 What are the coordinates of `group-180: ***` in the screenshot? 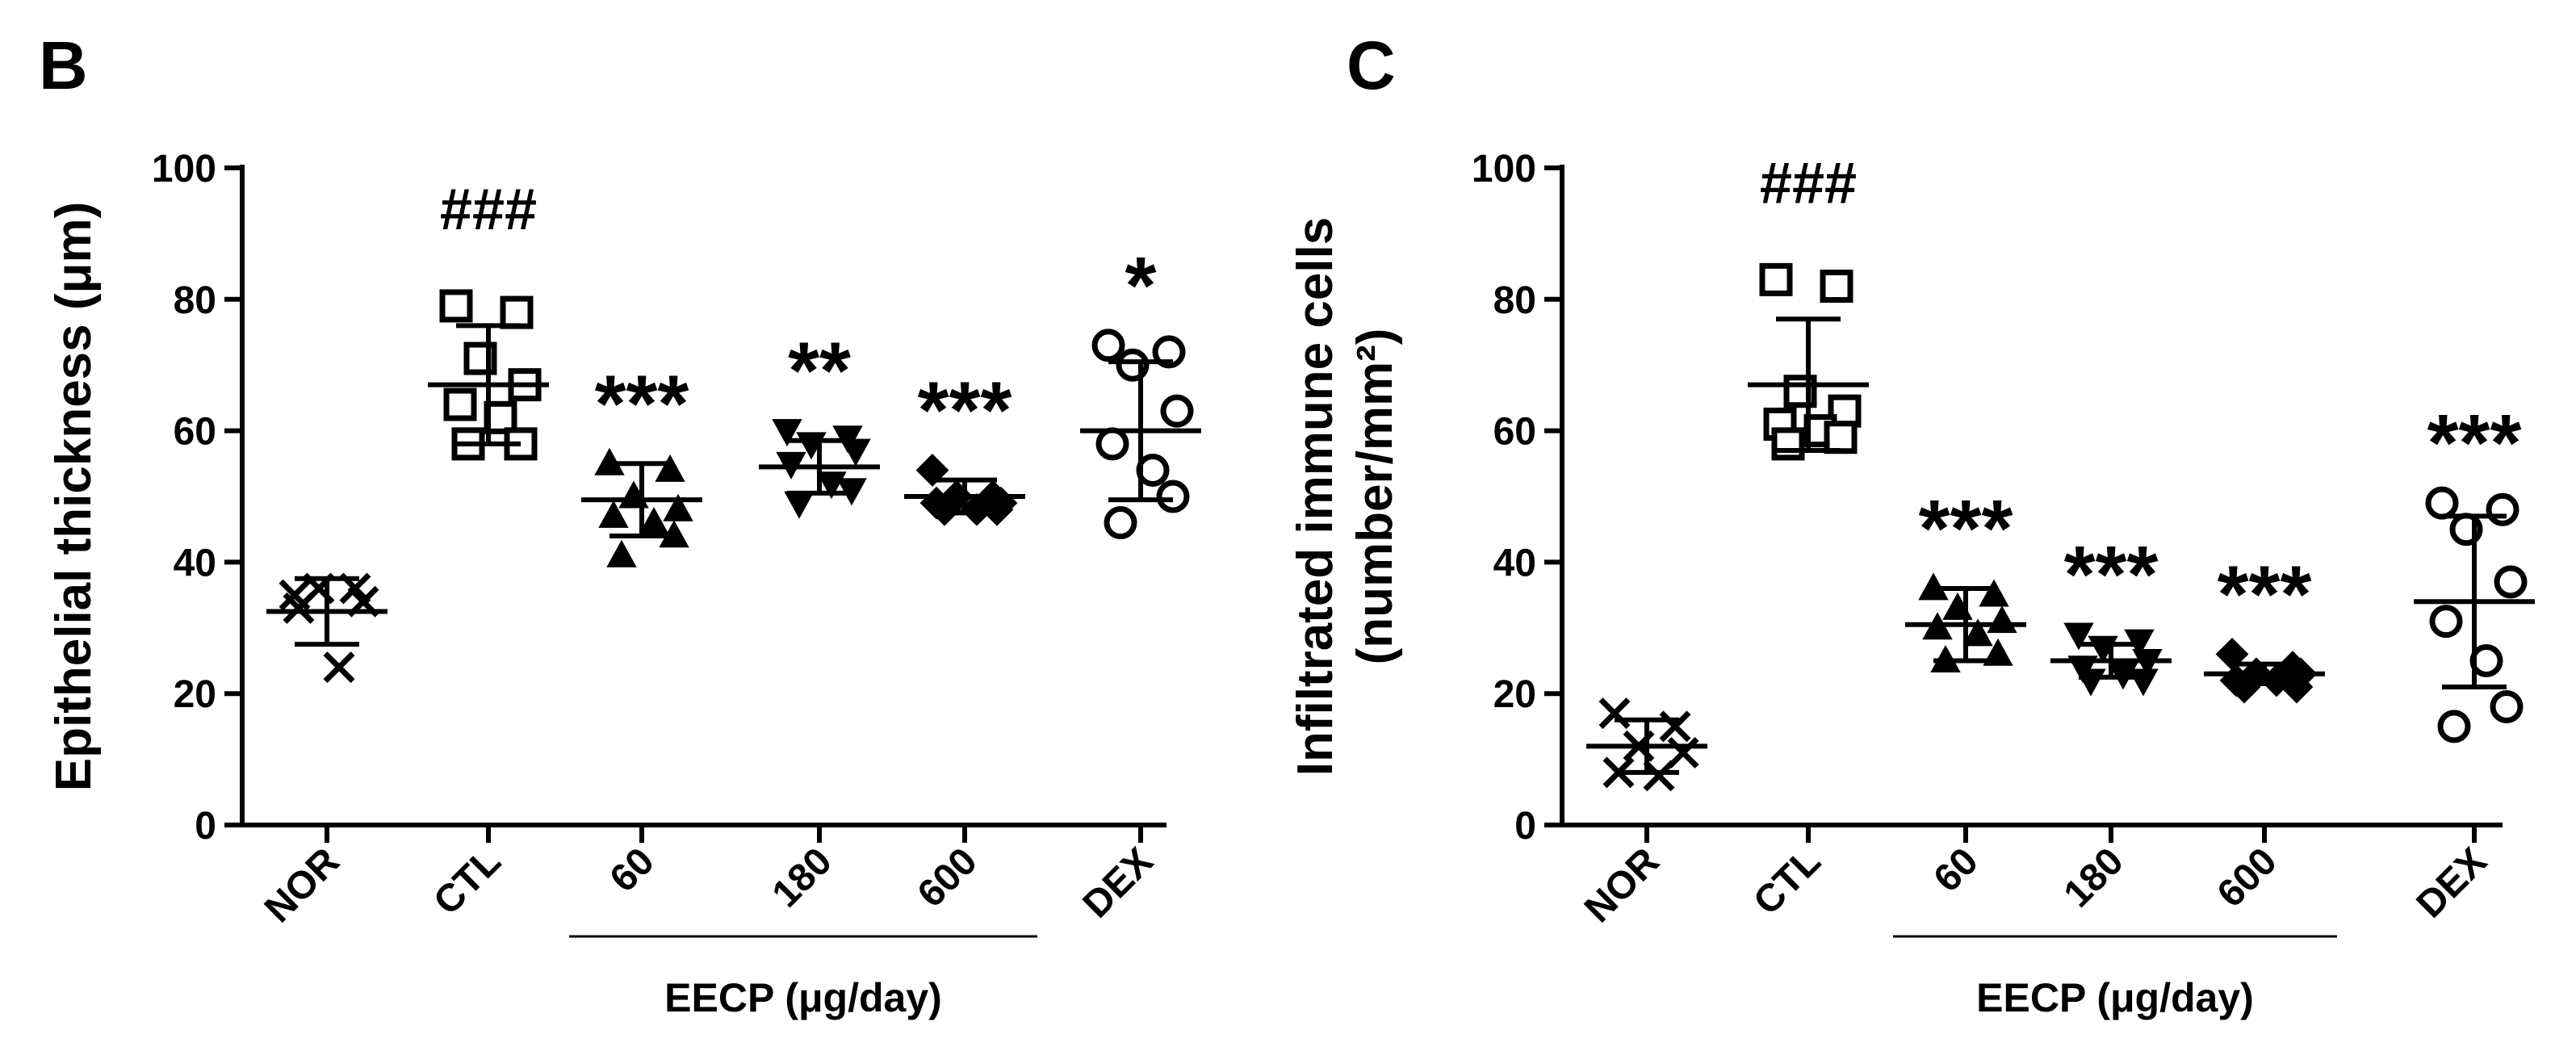 It's located at (2111, 613).